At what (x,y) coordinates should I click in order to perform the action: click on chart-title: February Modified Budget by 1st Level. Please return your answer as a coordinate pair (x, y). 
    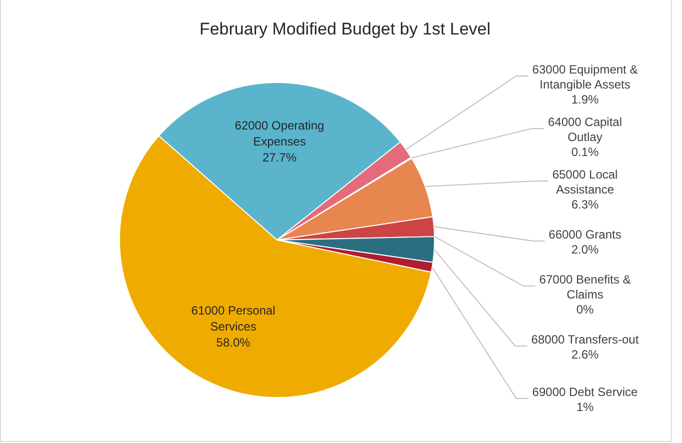
    Looking at the image, I should click on (345, 29).